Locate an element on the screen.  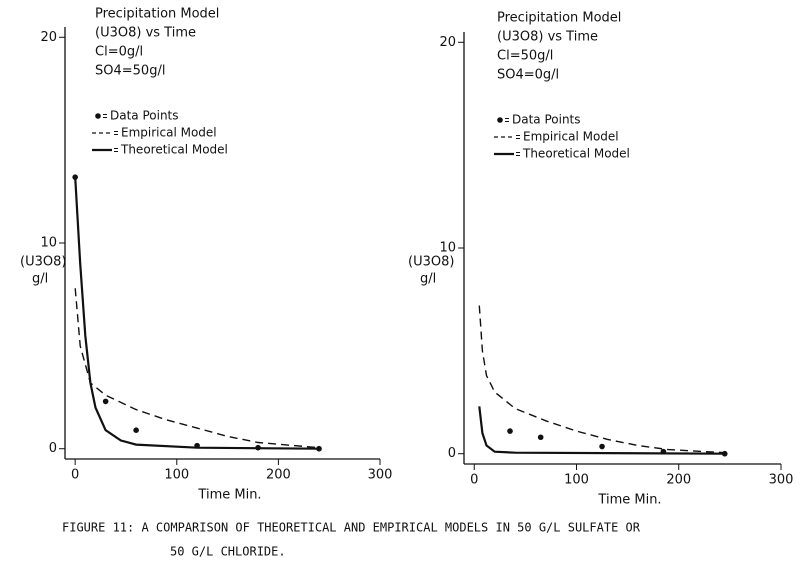
chart-title: SO4=50g/l is located at coordinates (130, 71).